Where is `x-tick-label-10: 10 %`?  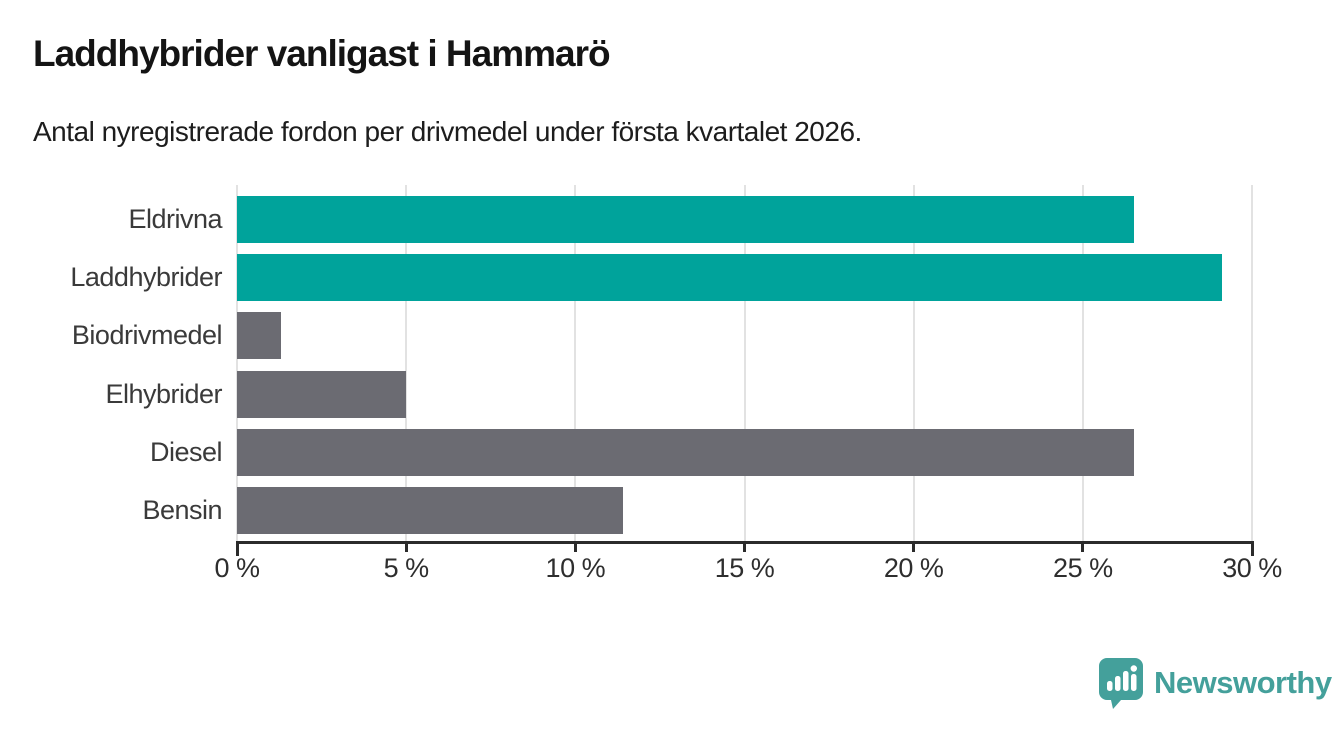 x-tick-label-10: 10 % is located at coordinates (575, 568).